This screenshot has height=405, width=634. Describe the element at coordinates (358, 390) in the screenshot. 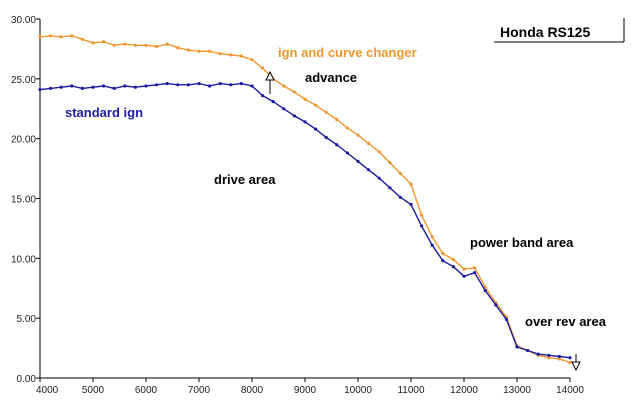

I see `x-tick-label: 10000` at that location.